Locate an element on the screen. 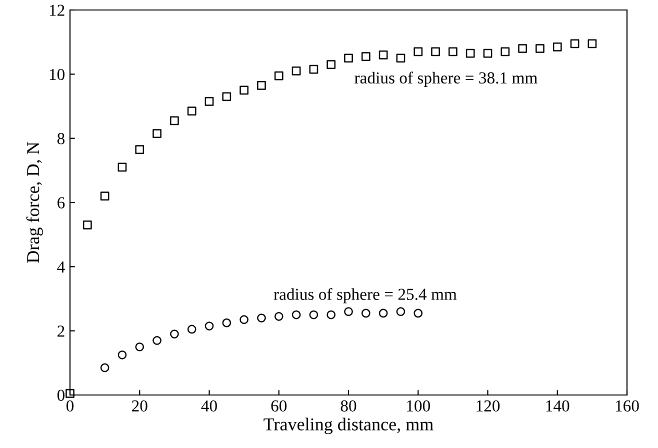 This screenshot has height=448, width=658. y-axis-title: Drag force, D, N is located at coordinates (34, 202).